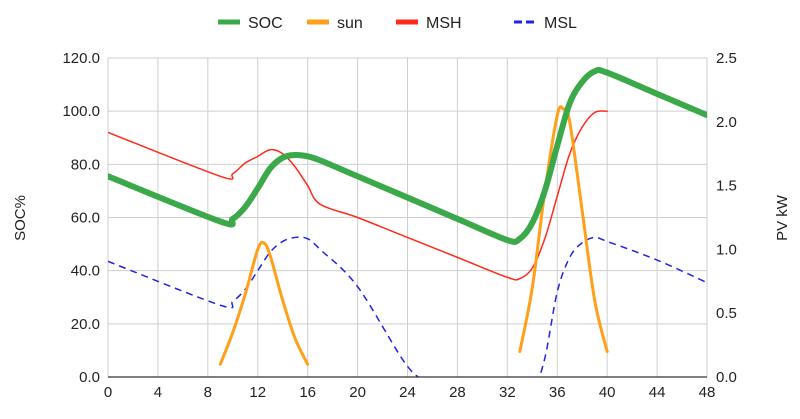 The width and height of the screenshot is (800, 419). I want to click on y-tick-label: 40.0, so click(85, 271).